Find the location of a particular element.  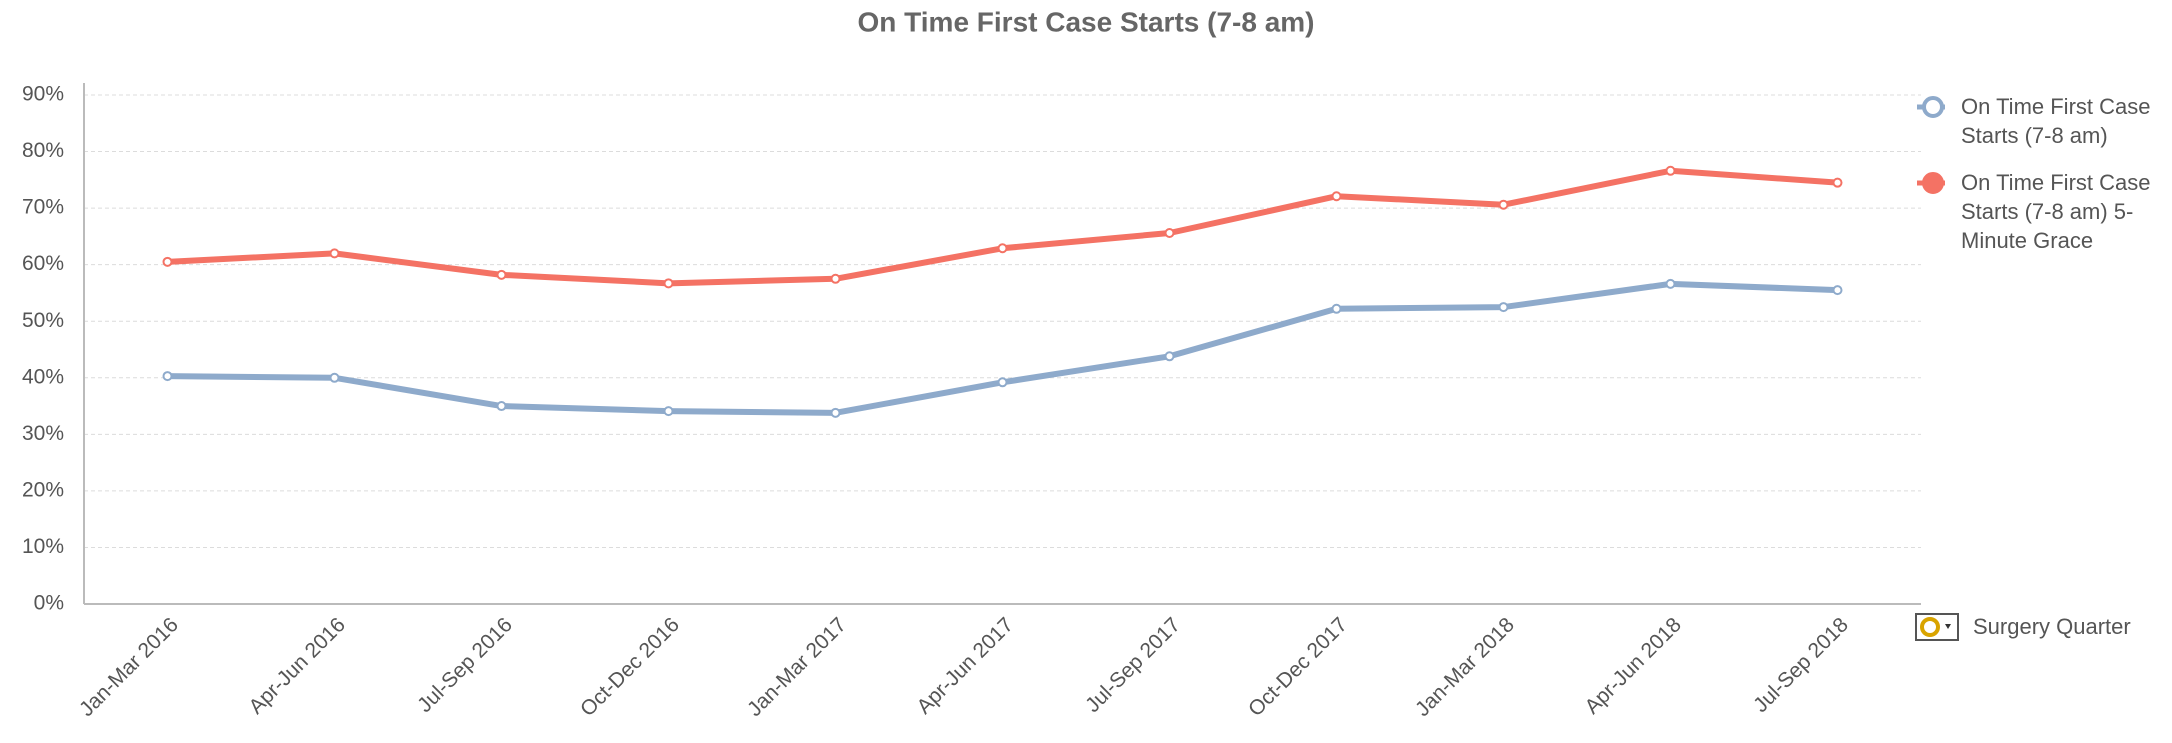

legend-item: On Time First Case Starts (7-8 am) is located at coordinates (2040, 121).